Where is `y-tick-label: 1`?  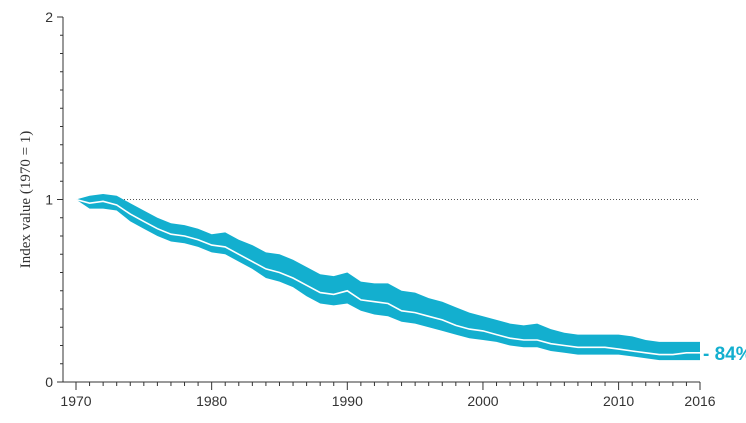
y-tick-label: 1 is located at coordinates (49, 200).